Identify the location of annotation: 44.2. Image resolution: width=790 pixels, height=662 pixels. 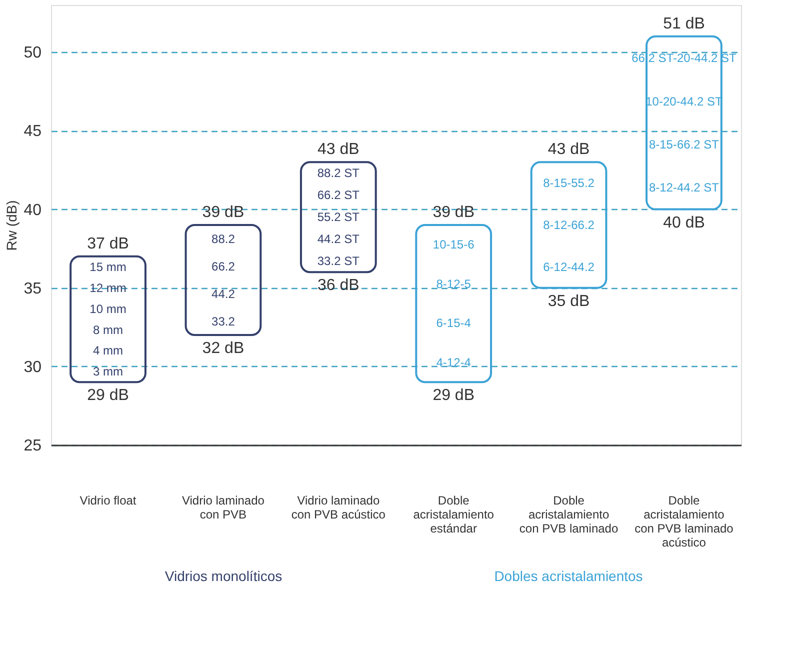
(224, 293).